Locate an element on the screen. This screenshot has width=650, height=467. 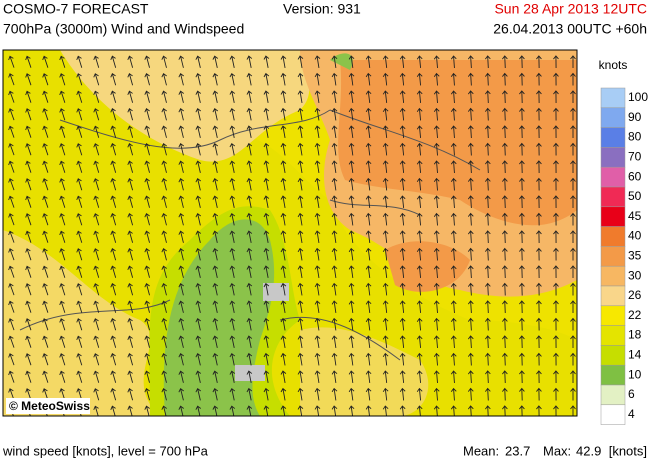
legend-label: 6 is located at coordinates (631, 394).